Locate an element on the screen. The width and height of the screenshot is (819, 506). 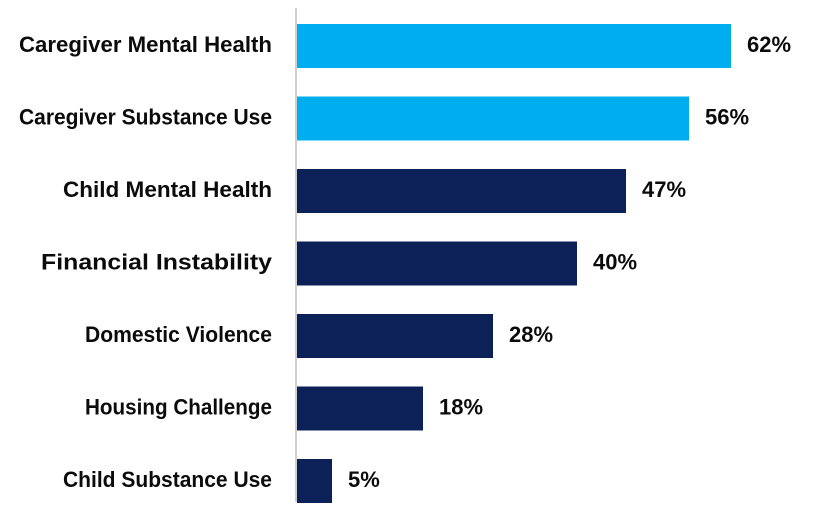
value-label-caregiver-substance-use: 56% is located at coordinates (727, 116).